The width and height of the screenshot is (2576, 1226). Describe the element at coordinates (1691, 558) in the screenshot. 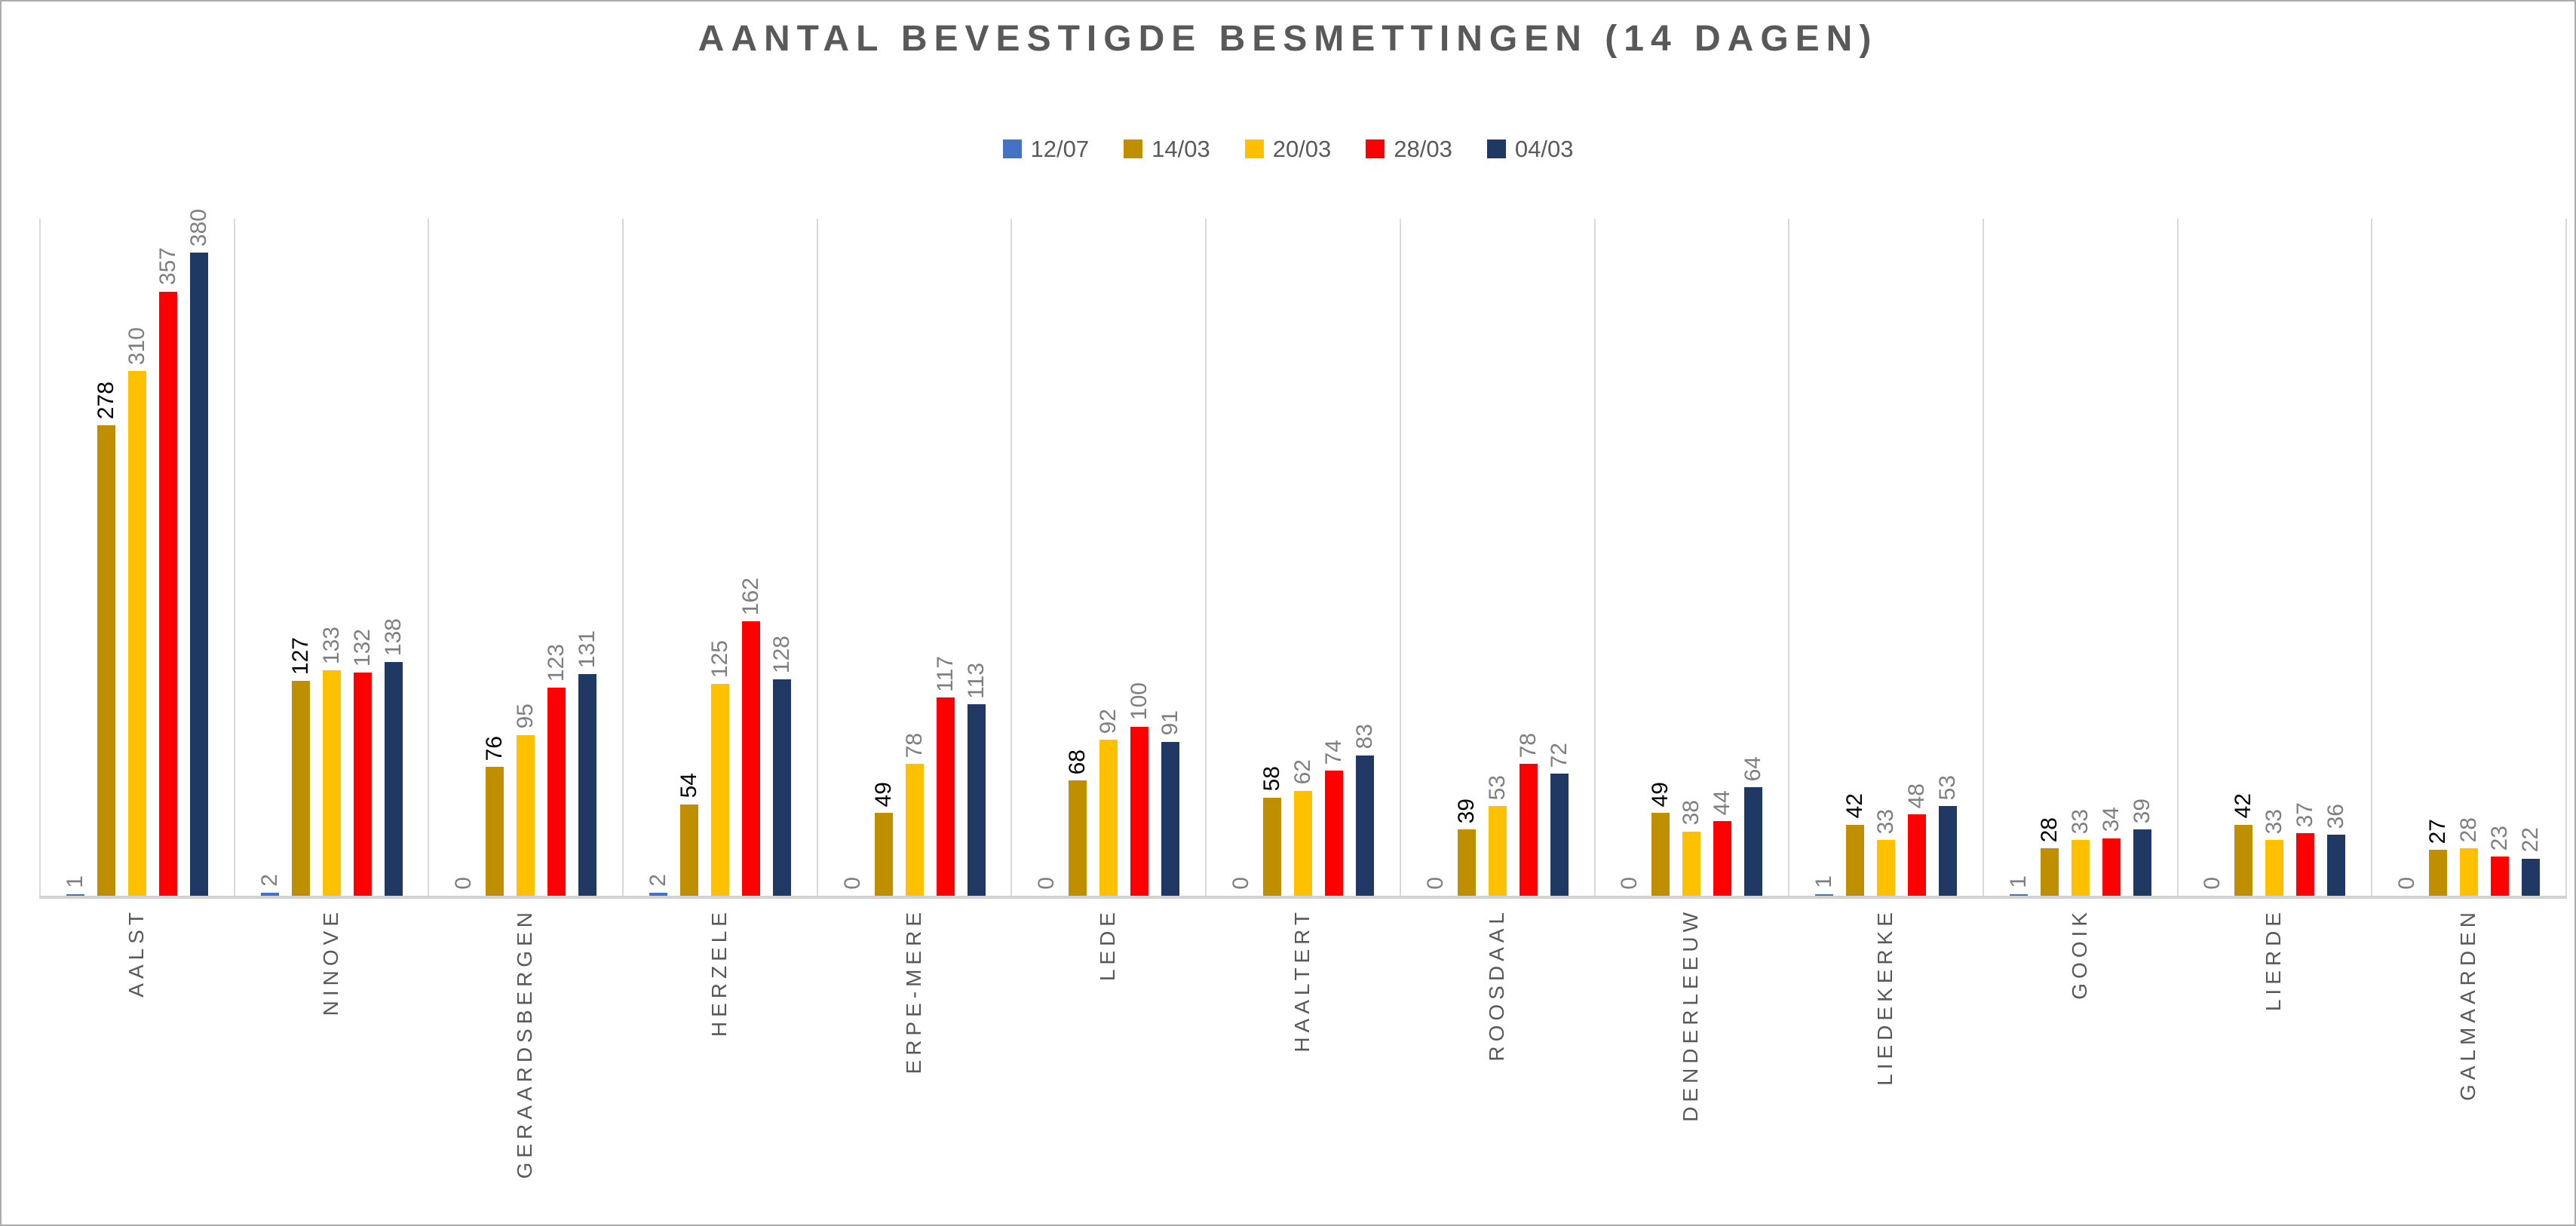

I see `bar-group-slot: 38` at that location.